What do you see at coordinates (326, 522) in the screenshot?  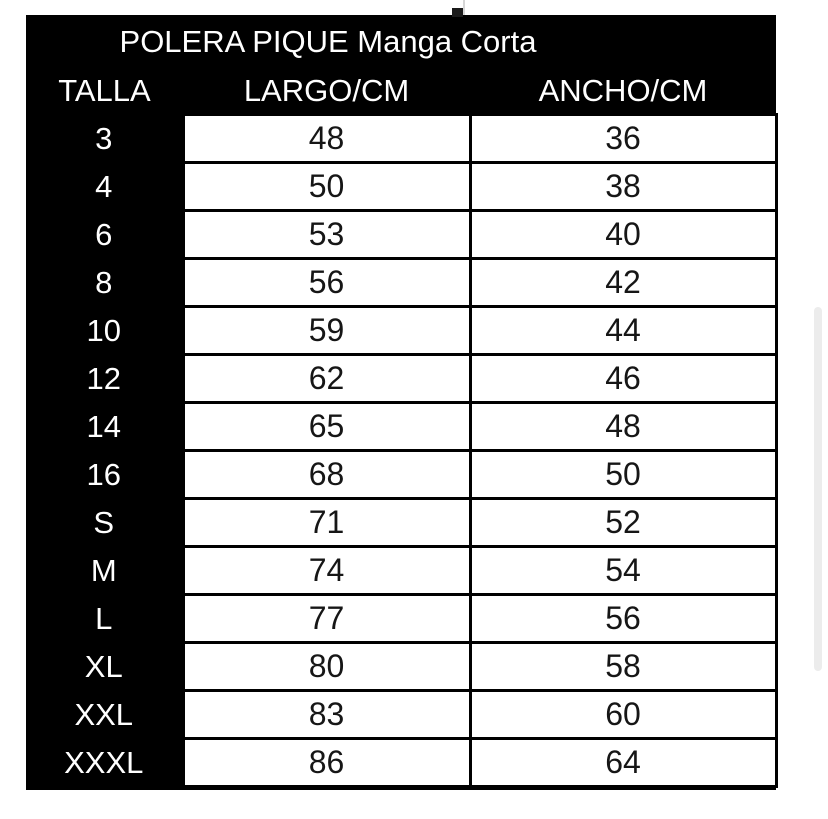 I see `measure-value-cell: 71` at bounding box center [326, 522].